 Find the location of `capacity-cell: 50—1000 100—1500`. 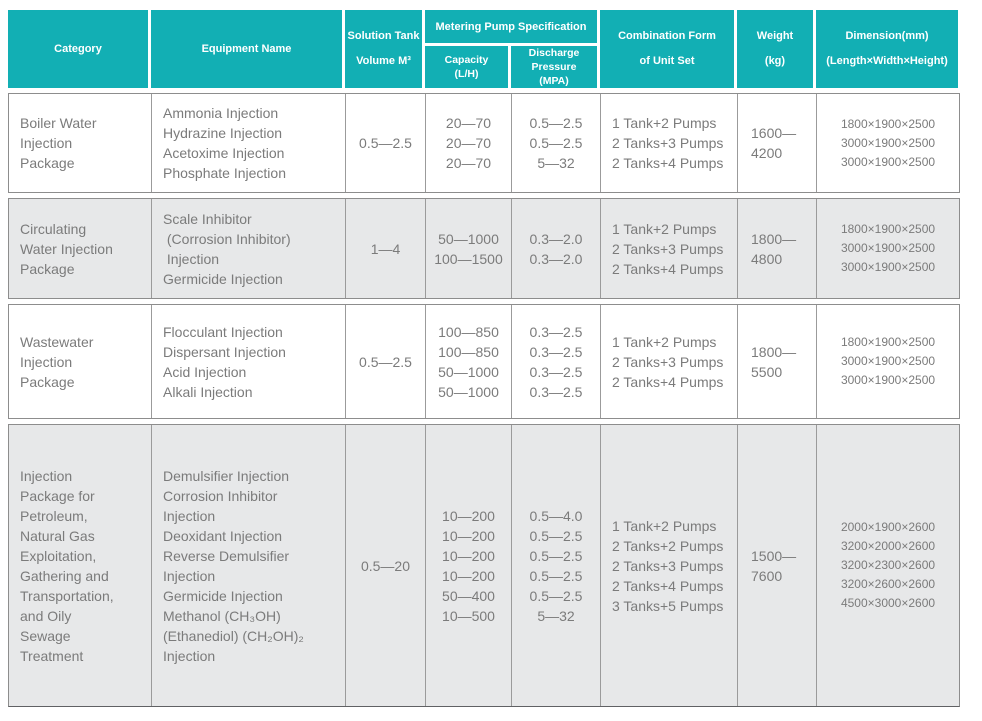

capacity-cell: 50—1000 100—1500 is located at coordinates (469, 248).